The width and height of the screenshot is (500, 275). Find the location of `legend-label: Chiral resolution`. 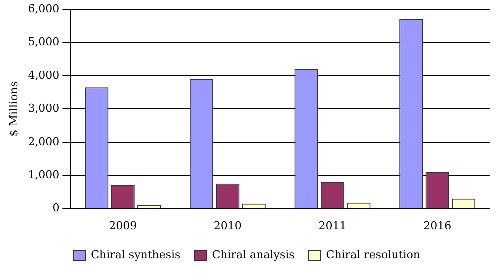

legend-label: Chiral resolution is located at coordinates (373, 255).